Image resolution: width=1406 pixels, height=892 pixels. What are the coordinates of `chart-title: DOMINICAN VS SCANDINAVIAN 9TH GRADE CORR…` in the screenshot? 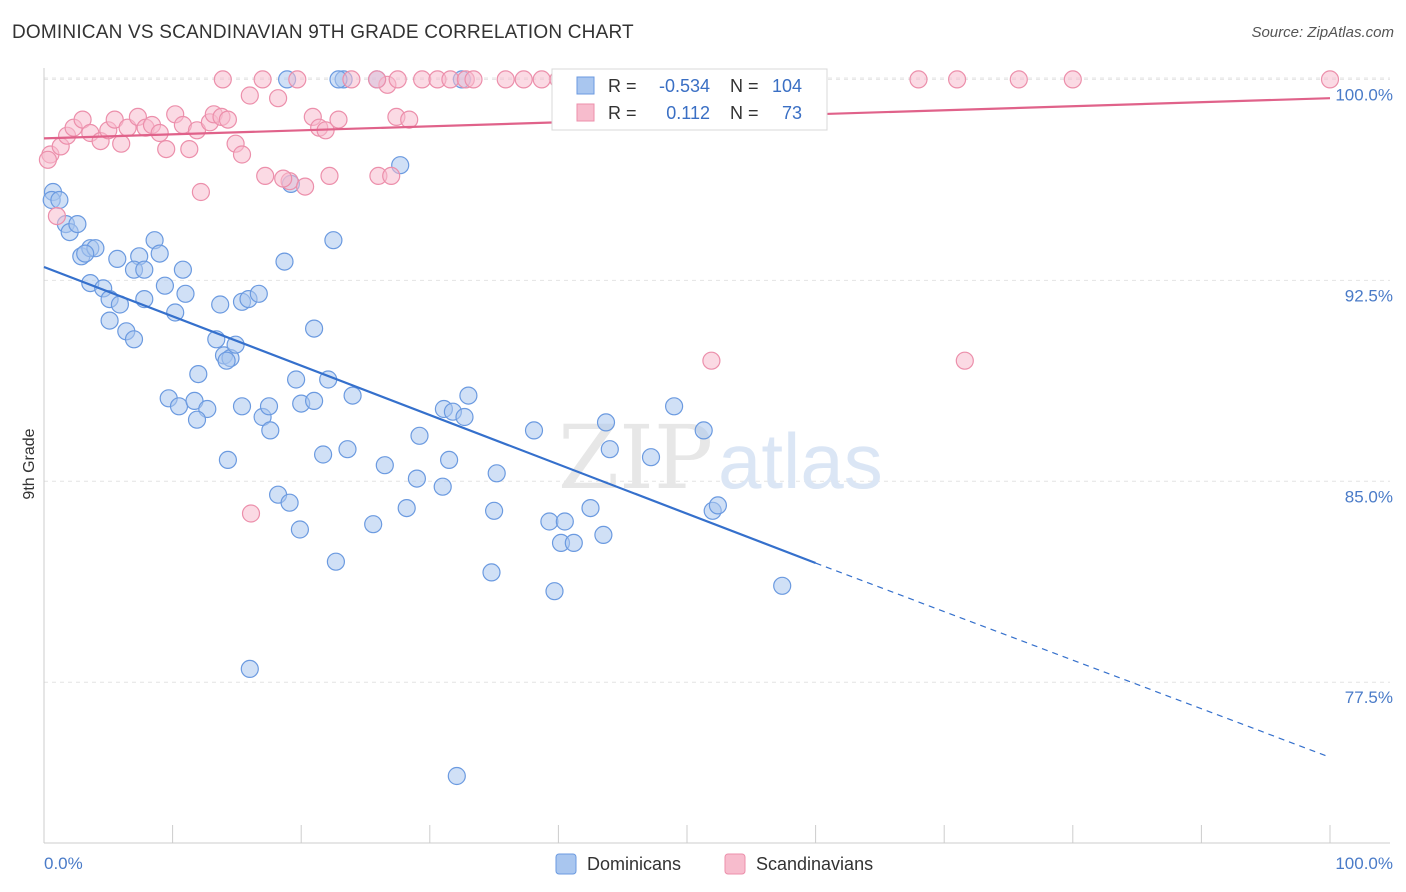 It's located at (323, 32).